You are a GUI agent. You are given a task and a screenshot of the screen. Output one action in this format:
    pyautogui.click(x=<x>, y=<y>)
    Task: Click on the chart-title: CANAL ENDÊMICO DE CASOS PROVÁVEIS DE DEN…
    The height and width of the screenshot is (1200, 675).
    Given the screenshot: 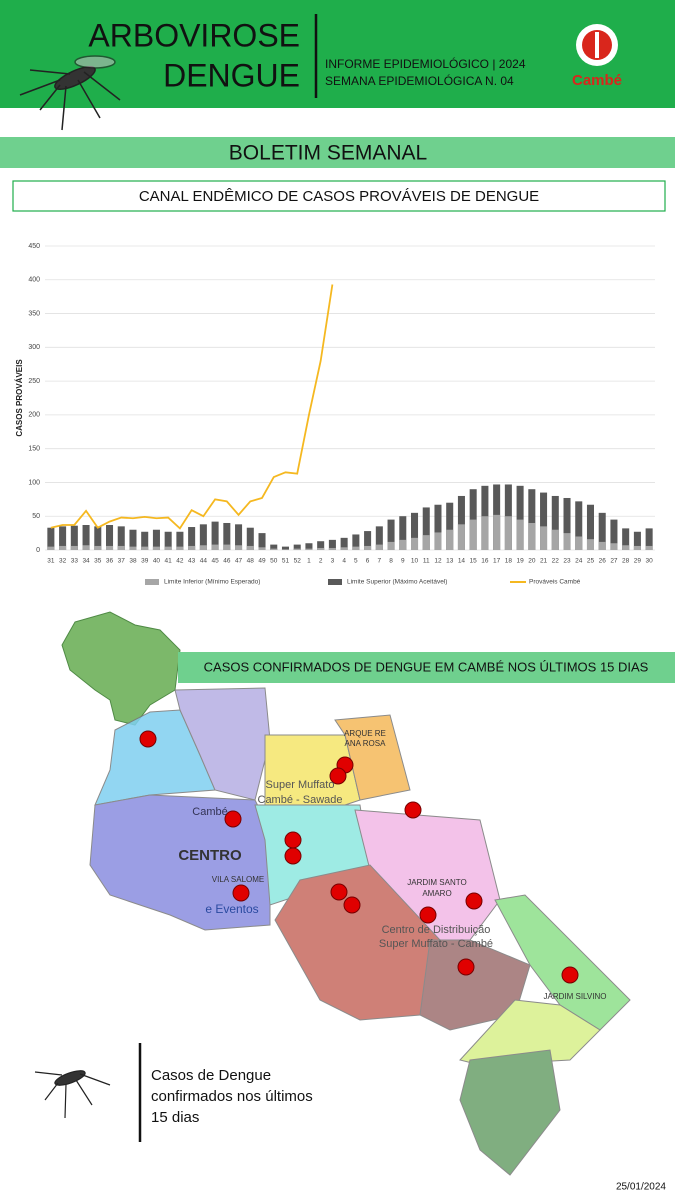 What is the action you would take?
    pyautogui.click(x=339, y=196)
    